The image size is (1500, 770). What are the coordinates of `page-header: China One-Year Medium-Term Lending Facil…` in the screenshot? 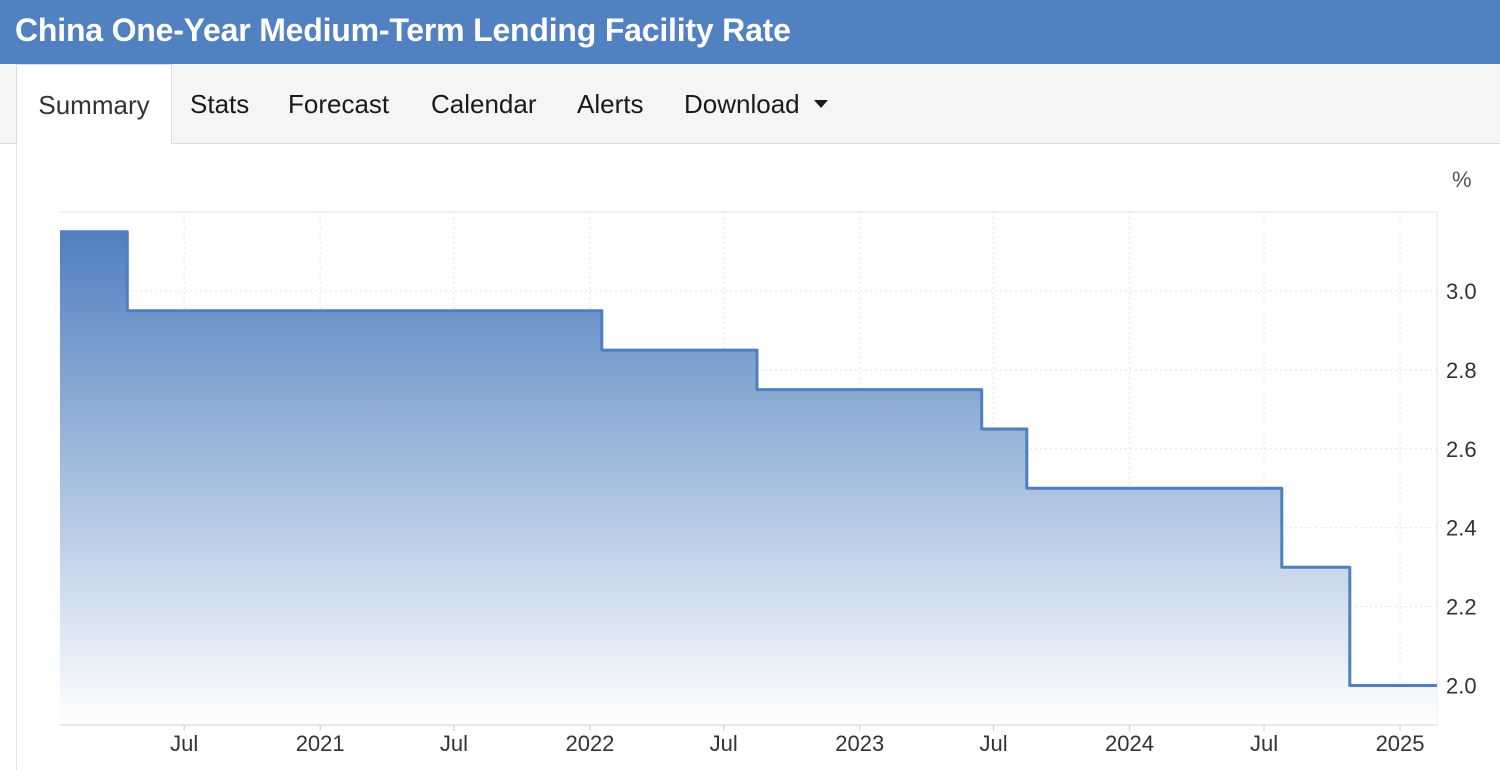 It's located at (750, 32).